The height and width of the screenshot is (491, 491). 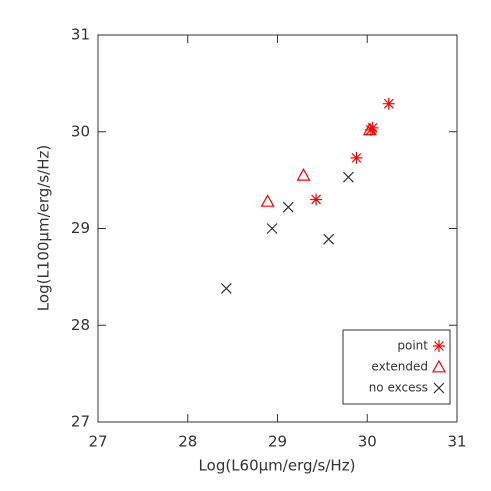 I want to click on legend-box, so click(x=396, y=367).